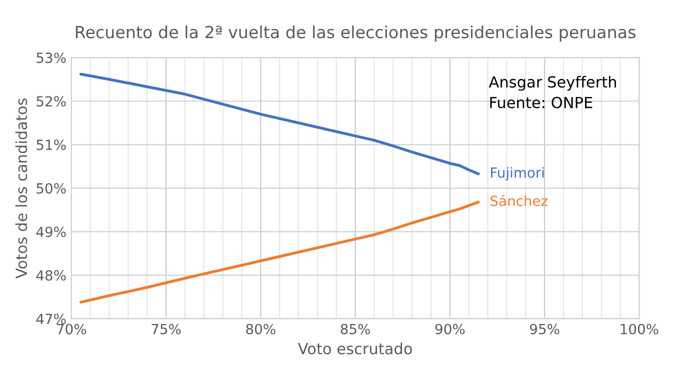 The image size is (680, 384). What do you see at coordinates (450, 329) in the screenshot?
I see `x-tick-label: 90%` at bounding box center [450, 329].